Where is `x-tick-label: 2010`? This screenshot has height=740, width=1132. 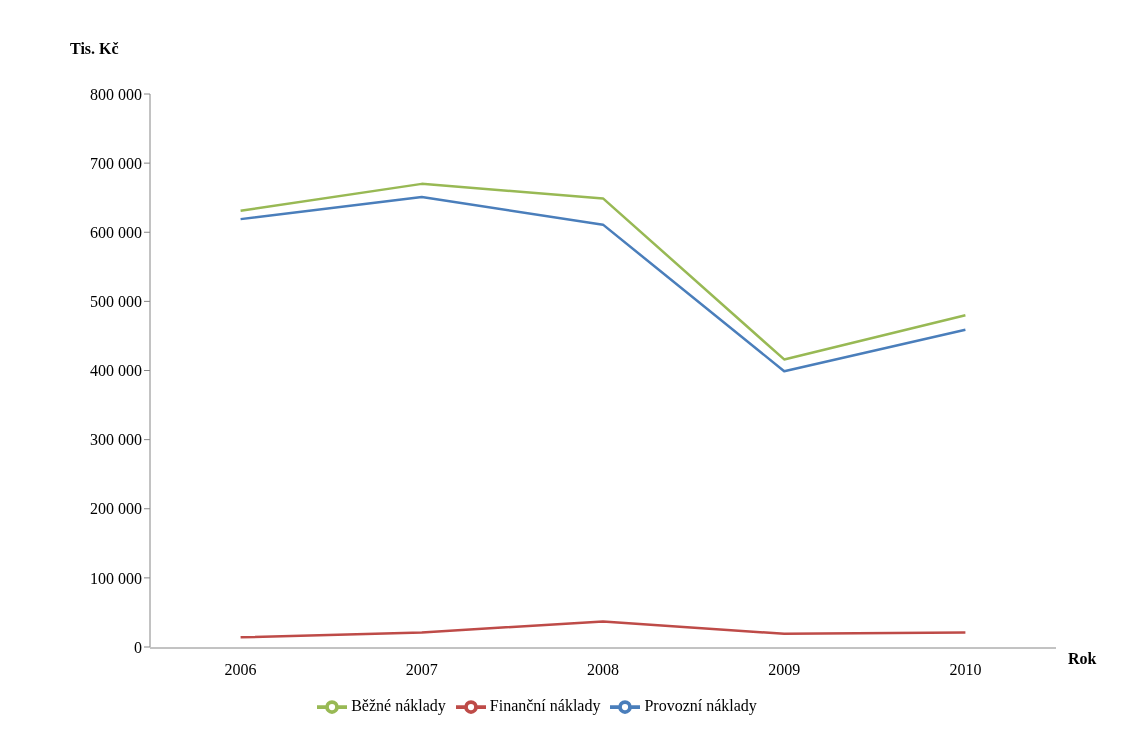 x-tick-label: 2010 is located at coordinates (965, 670).